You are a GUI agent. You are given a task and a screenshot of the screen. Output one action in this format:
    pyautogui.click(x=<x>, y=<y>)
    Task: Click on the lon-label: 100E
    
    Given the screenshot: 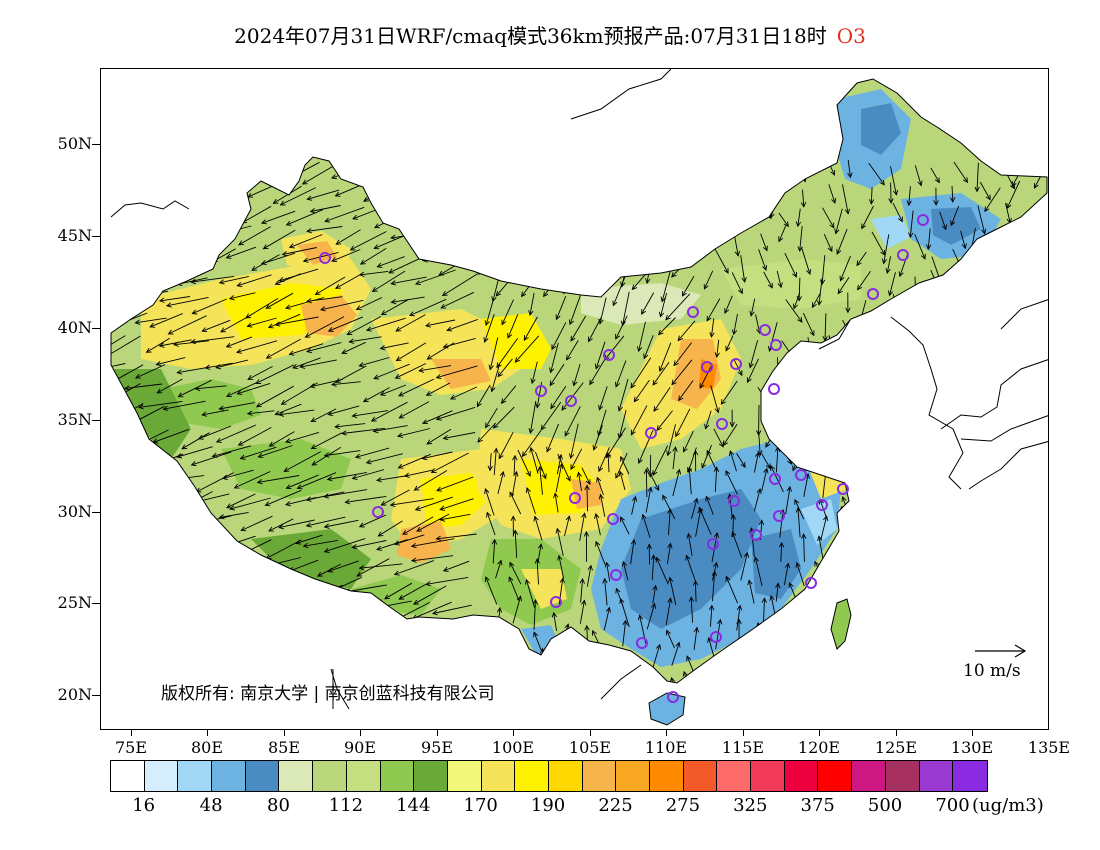 What is the action you would take?
    pyautogui.click(x=513, y=747)
    